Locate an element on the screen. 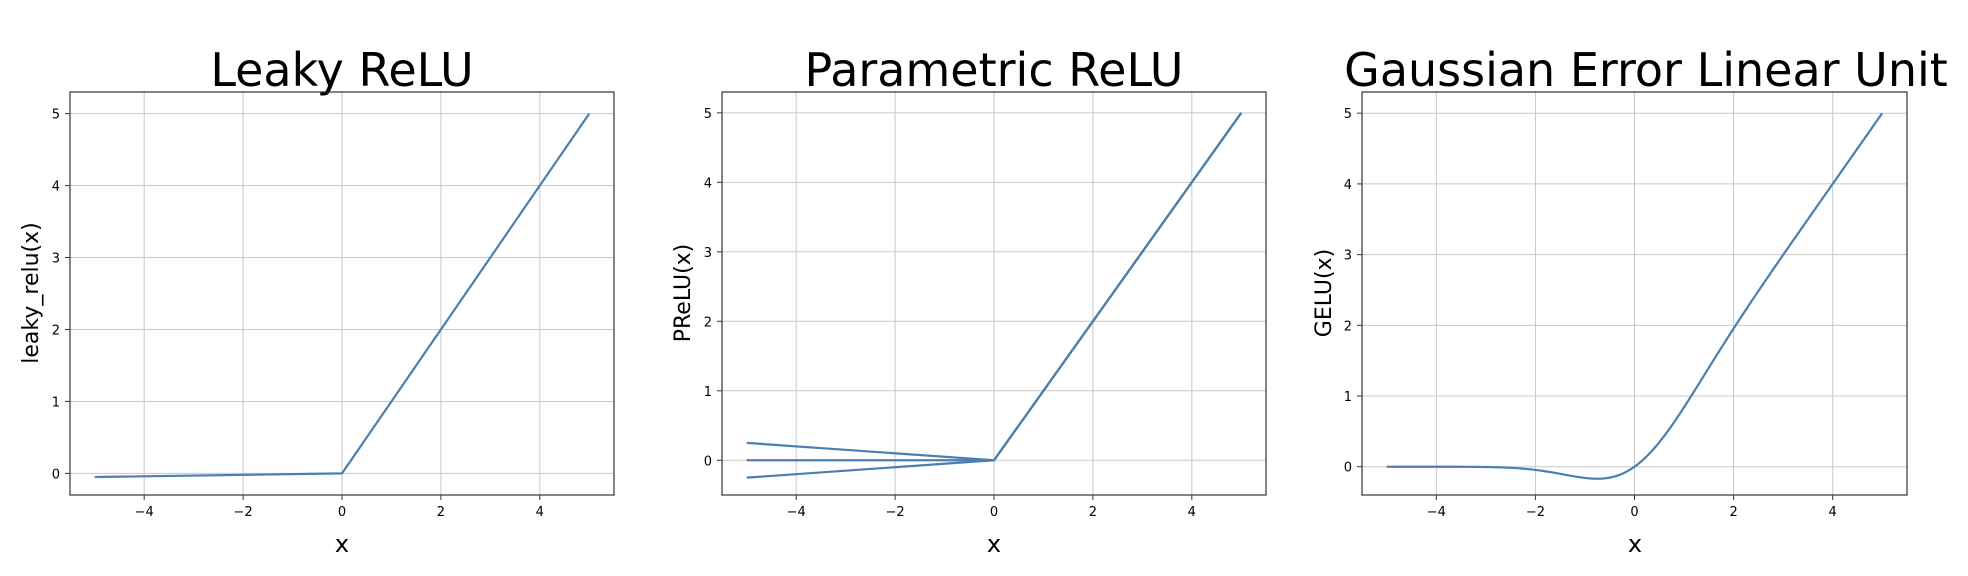  y-axis-label: leaky_relu(x) is located at coordinates (31, 292).